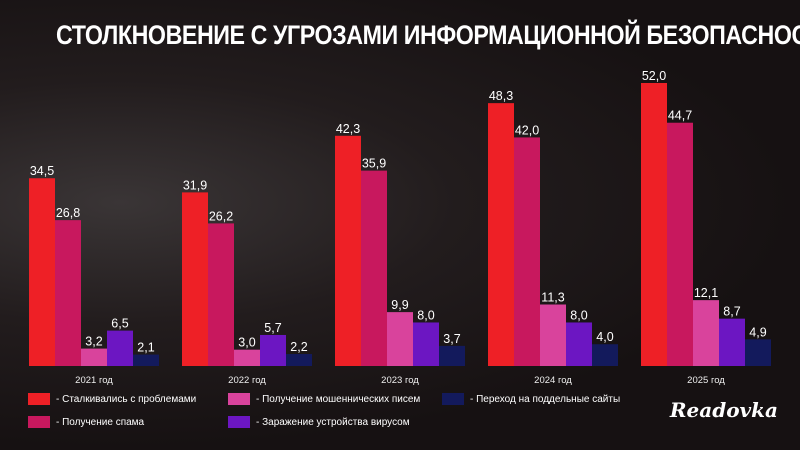  Describe the element at coordinates (195, 185) in the screenshot. I see `data-label: 31,9` at that location.